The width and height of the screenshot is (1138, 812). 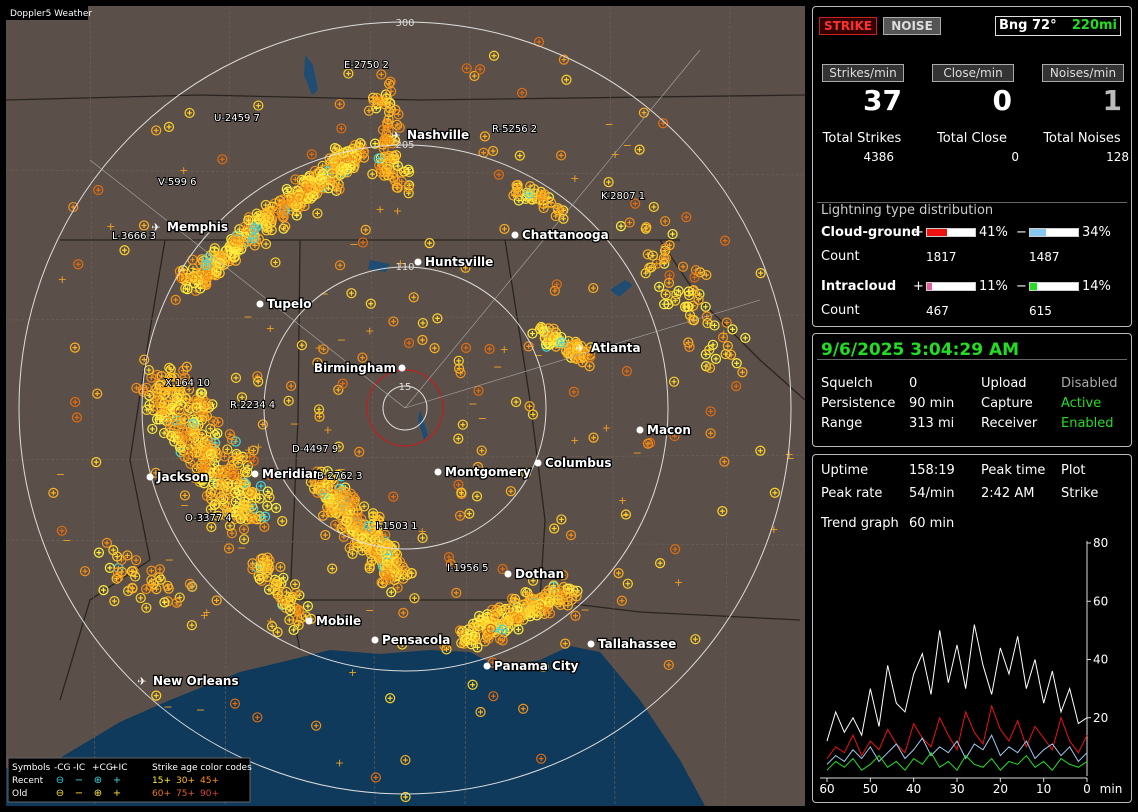 I want to click on rate-label: Noises/min, so click(x=1083, y=73).